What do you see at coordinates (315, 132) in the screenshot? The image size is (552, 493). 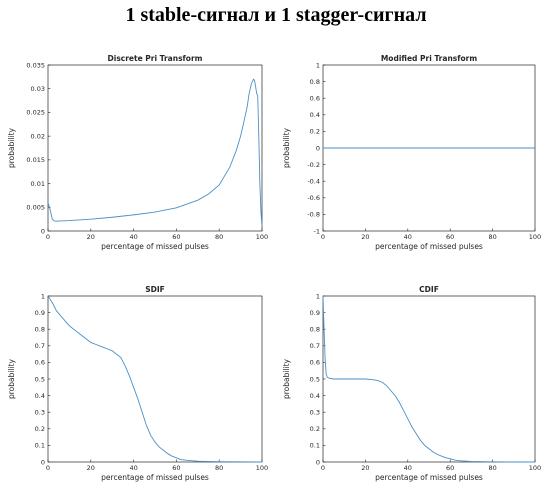 I see `modified-pri-transform-ytick-label: 0.2` at bounding box center [315, 132].